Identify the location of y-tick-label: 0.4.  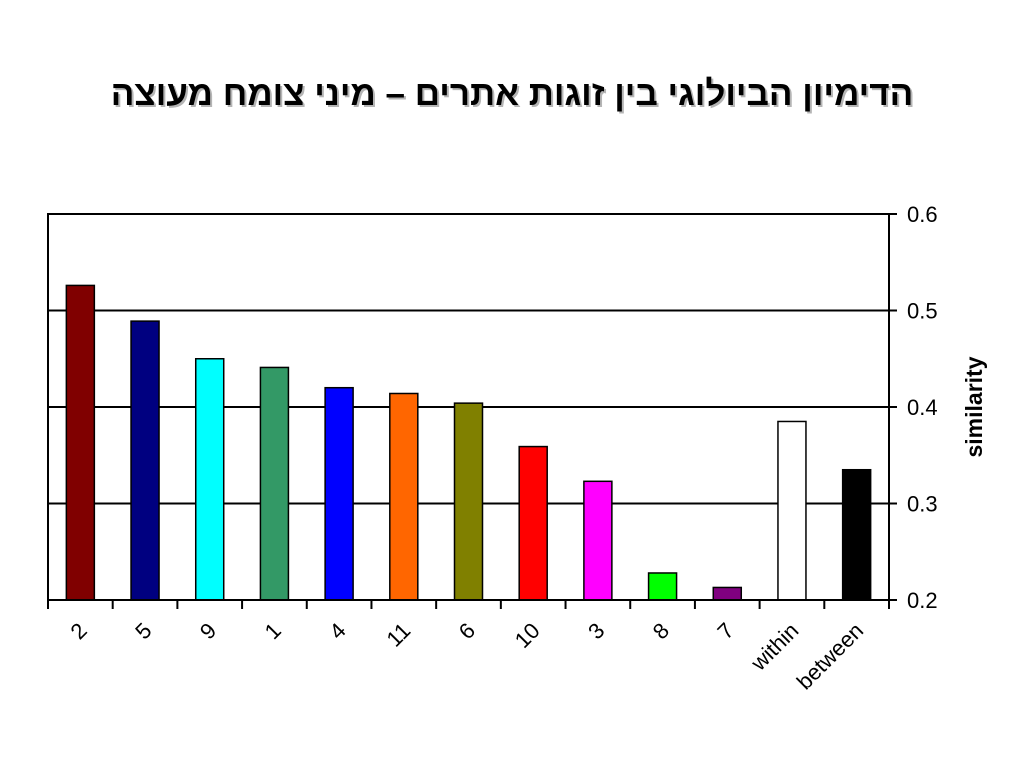
(922, 407).